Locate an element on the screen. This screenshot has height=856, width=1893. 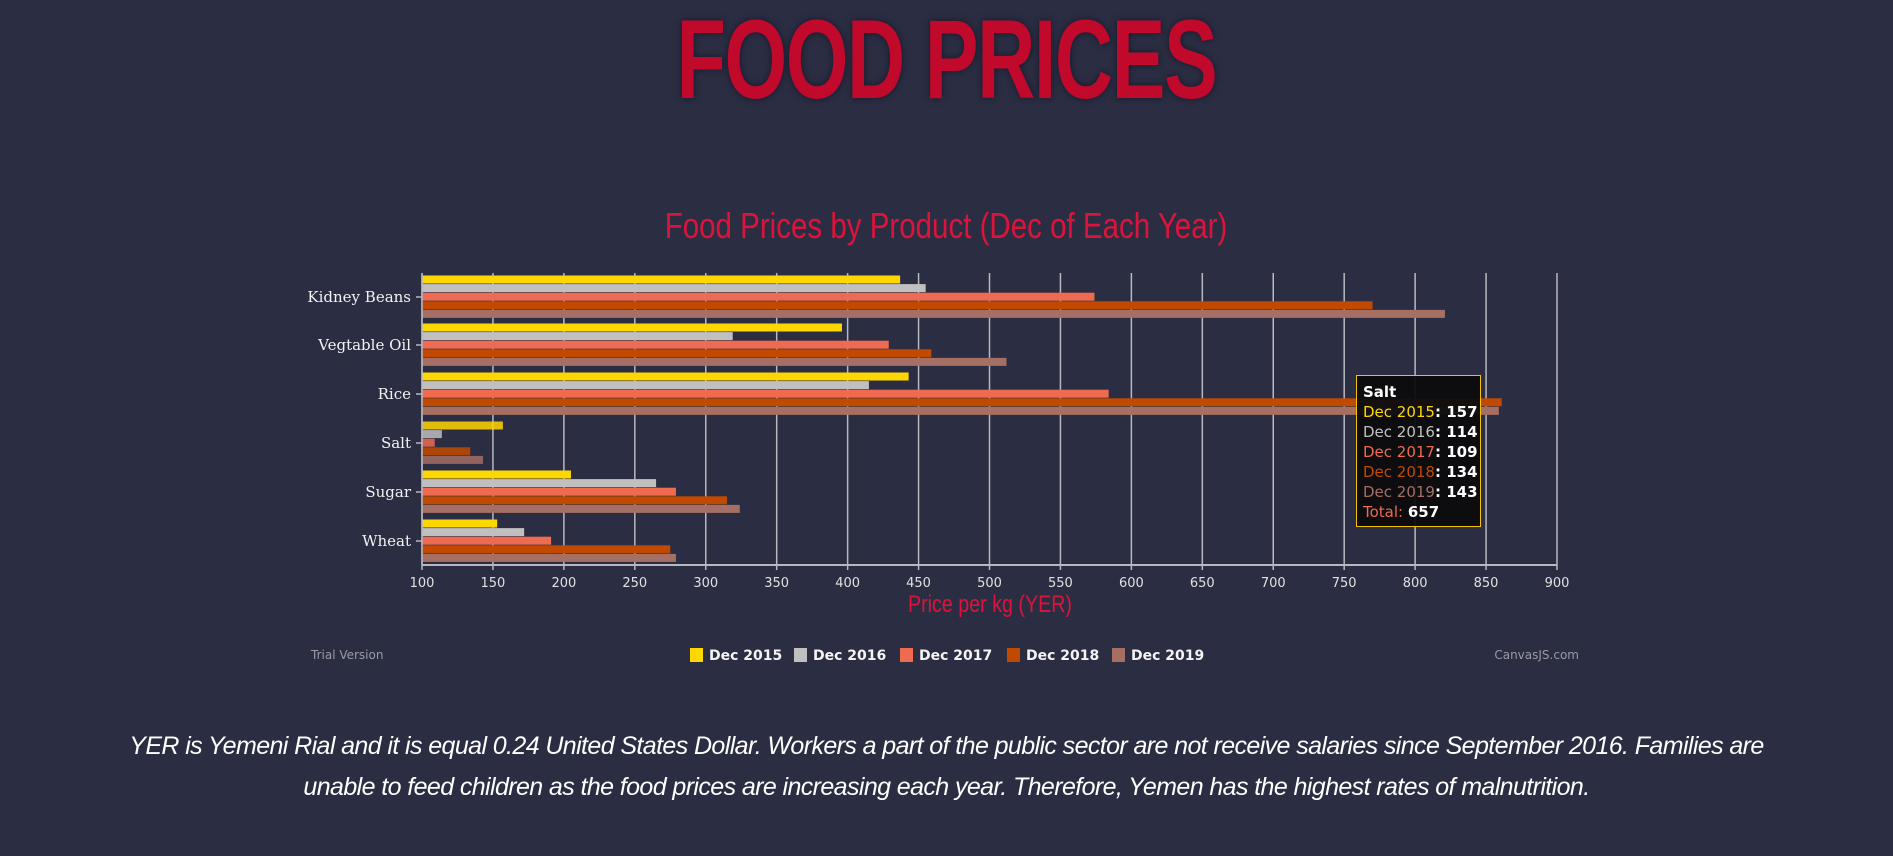
tooltip-row-label: Dec 2016 is located at coordinates (1399, 432).